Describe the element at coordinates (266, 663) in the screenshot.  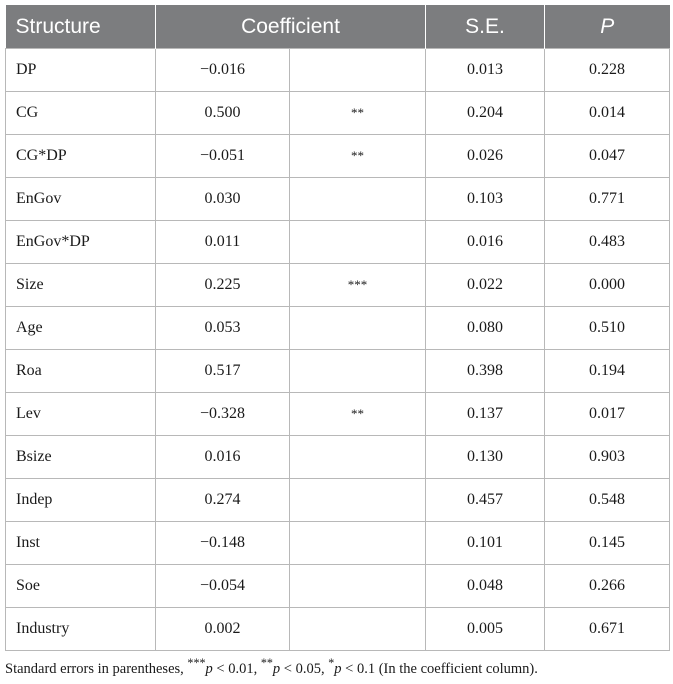
I see `footnote-stars-2: **` at that location.